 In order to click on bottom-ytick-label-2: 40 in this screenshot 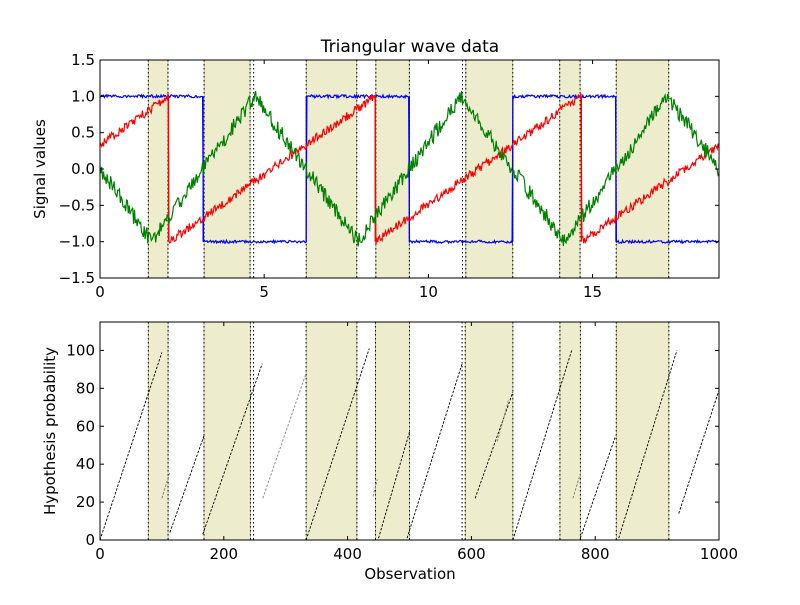, I will do `click(85, 464)`.